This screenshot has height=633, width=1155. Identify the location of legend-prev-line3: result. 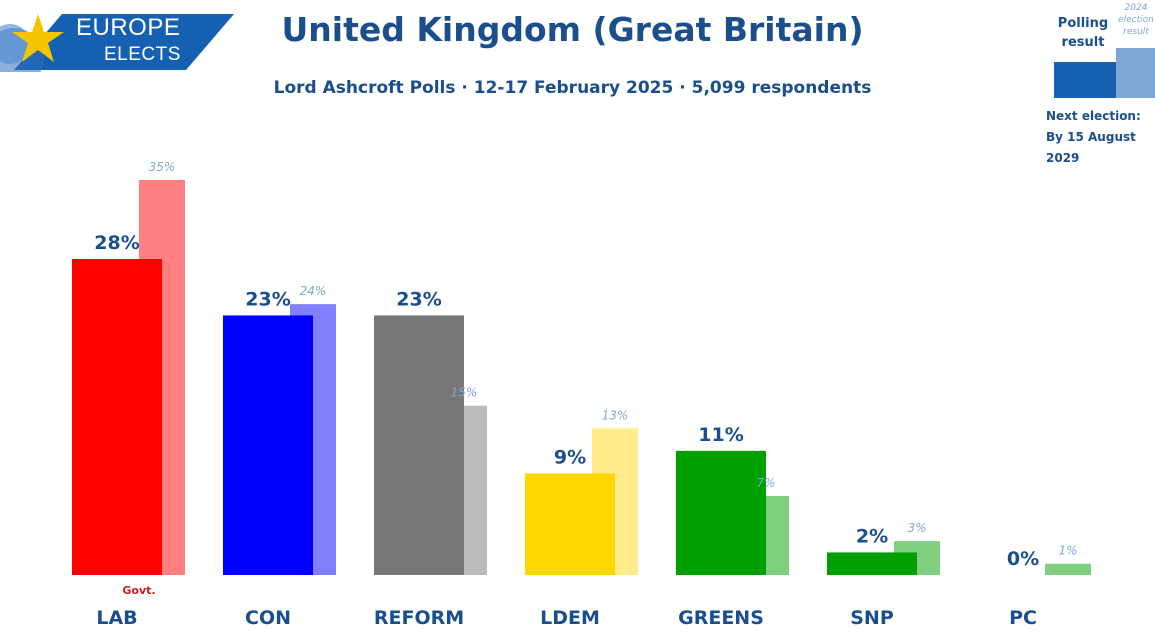
(1136, 32).